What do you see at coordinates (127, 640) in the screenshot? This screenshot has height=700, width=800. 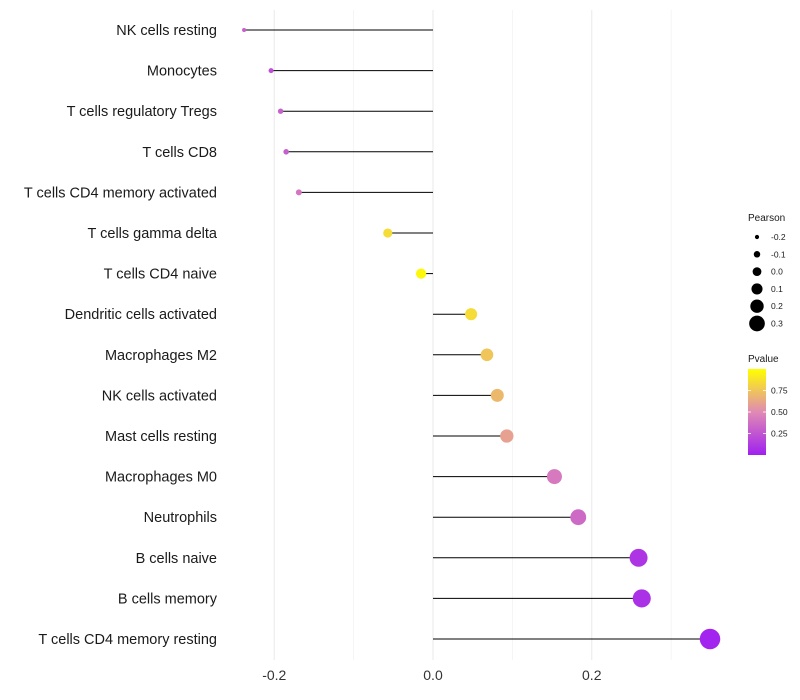 I see `category-label: T cells CD4 memory resting` at bounding box center [127, 640].